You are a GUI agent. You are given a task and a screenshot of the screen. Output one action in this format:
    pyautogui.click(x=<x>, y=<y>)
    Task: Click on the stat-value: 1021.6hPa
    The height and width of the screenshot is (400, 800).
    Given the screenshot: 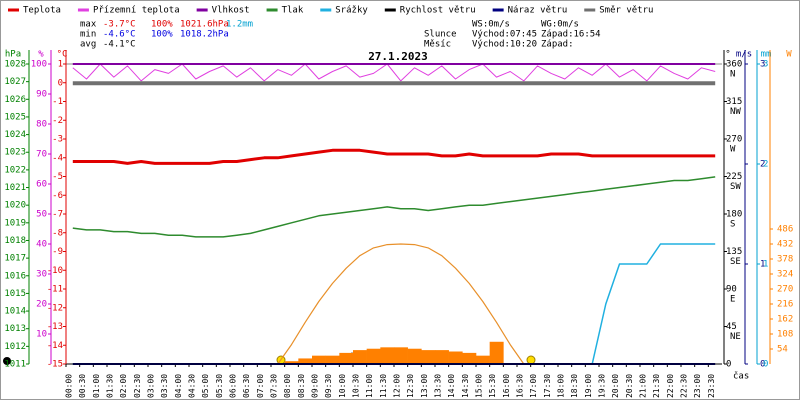 What is the action you would take?
    pyautogui.click(x=204, y=25)
    